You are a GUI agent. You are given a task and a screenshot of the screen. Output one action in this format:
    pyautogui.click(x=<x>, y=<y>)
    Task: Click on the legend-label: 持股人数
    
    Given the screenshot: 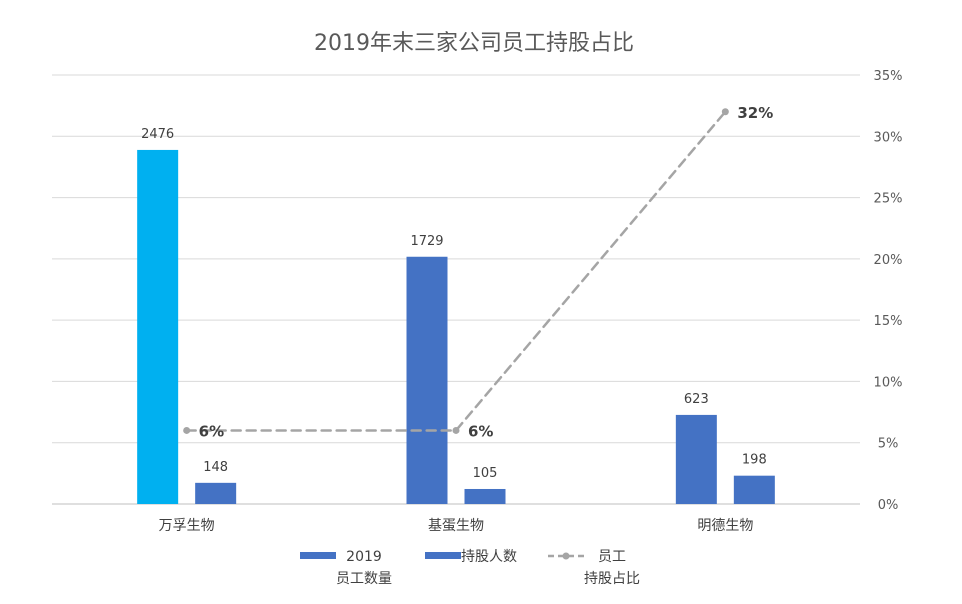 What is the action you would take?
    pyautogui.click(x=489, y=557)
    